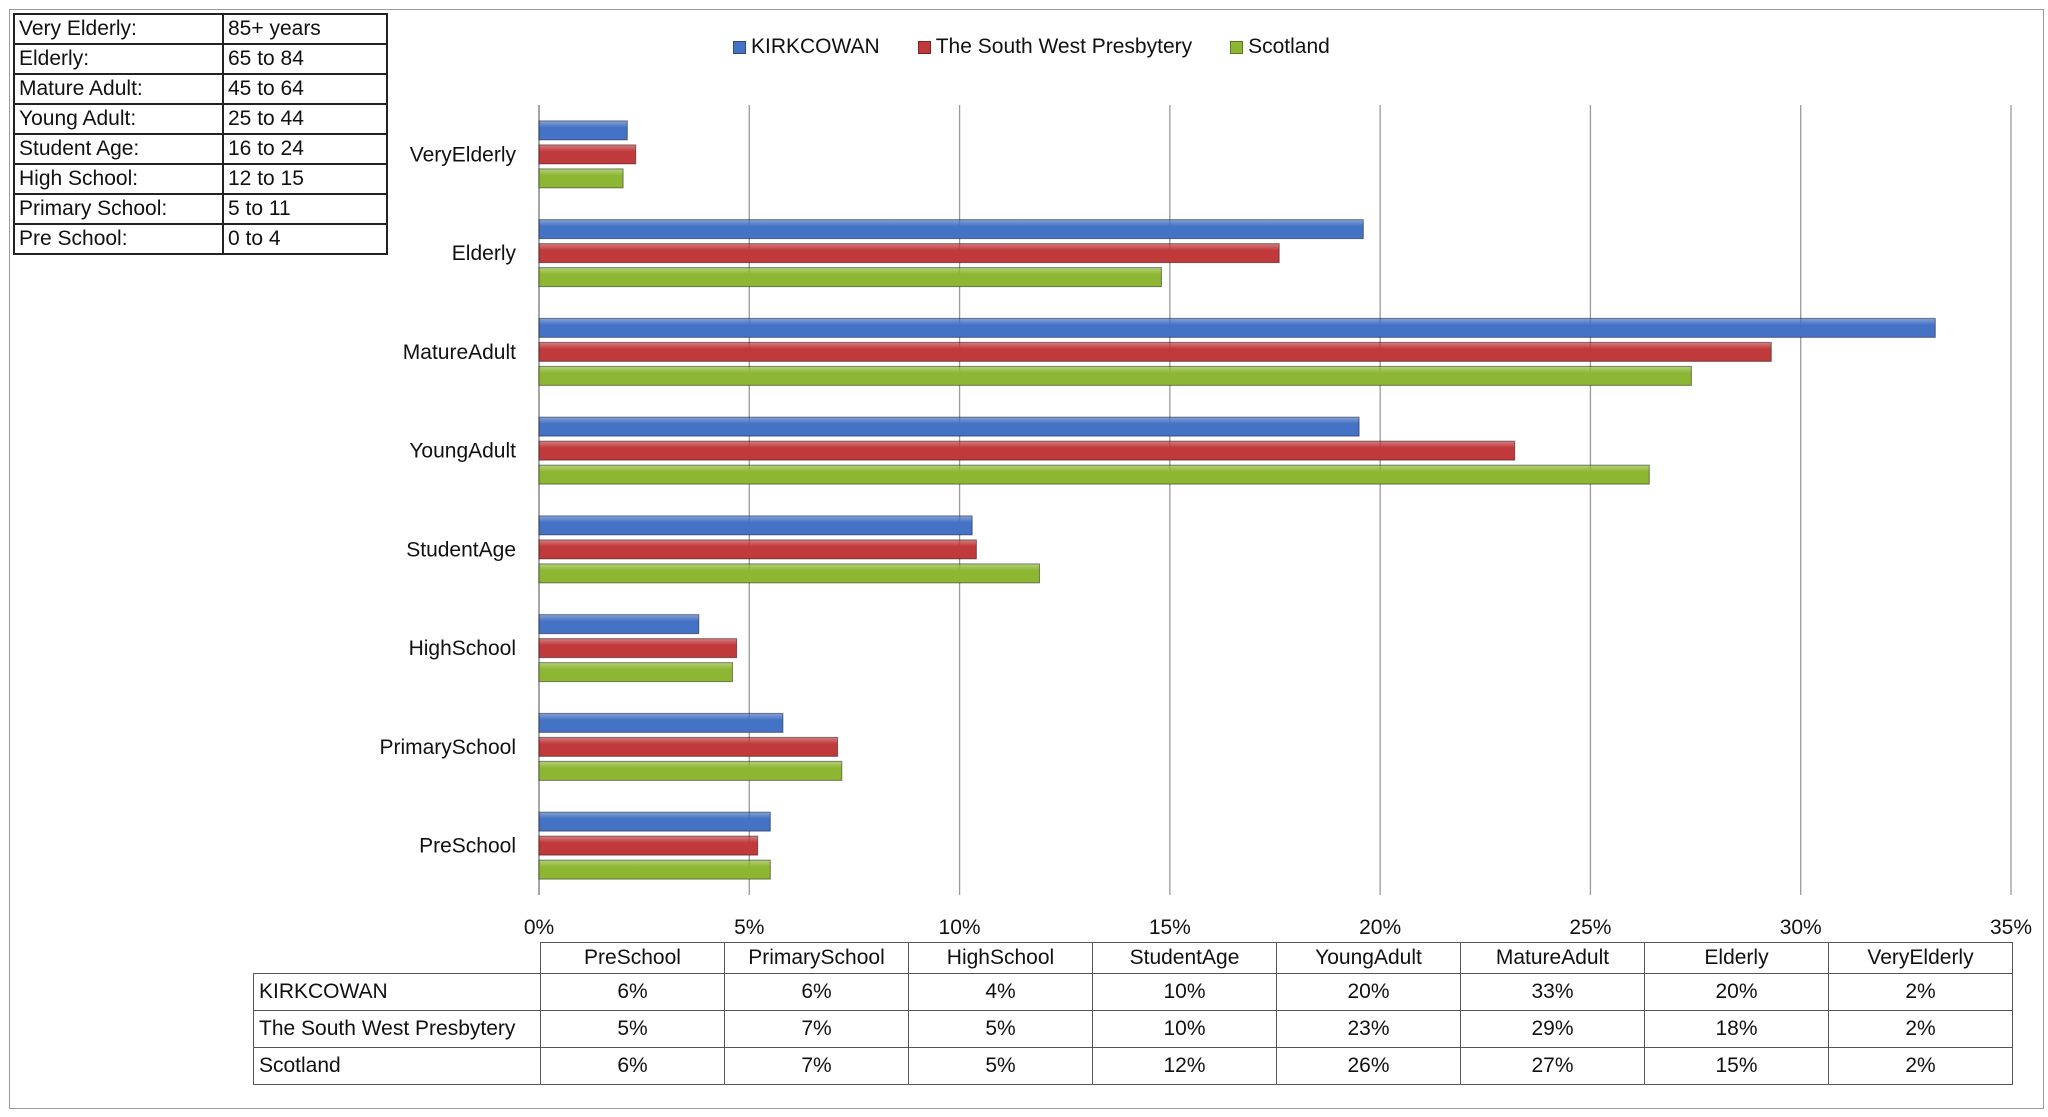 This screenshot has height=1117, width=2048. What do you see at coordinates (305, 59) in the screenshot?
I see `age-key-range: 65 to 84` at bounding box center [305, 59].